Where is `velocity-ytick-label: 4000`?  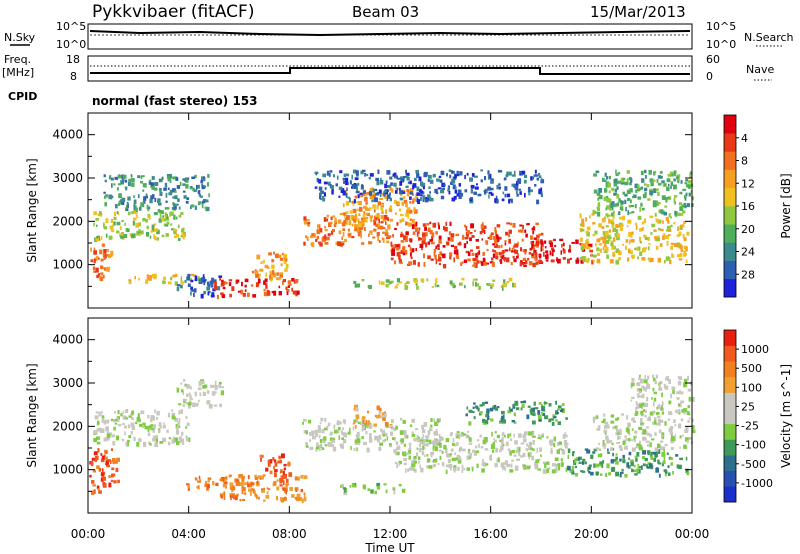
velocity-ytick-label: 4000 is located at coordinates (67, 340).